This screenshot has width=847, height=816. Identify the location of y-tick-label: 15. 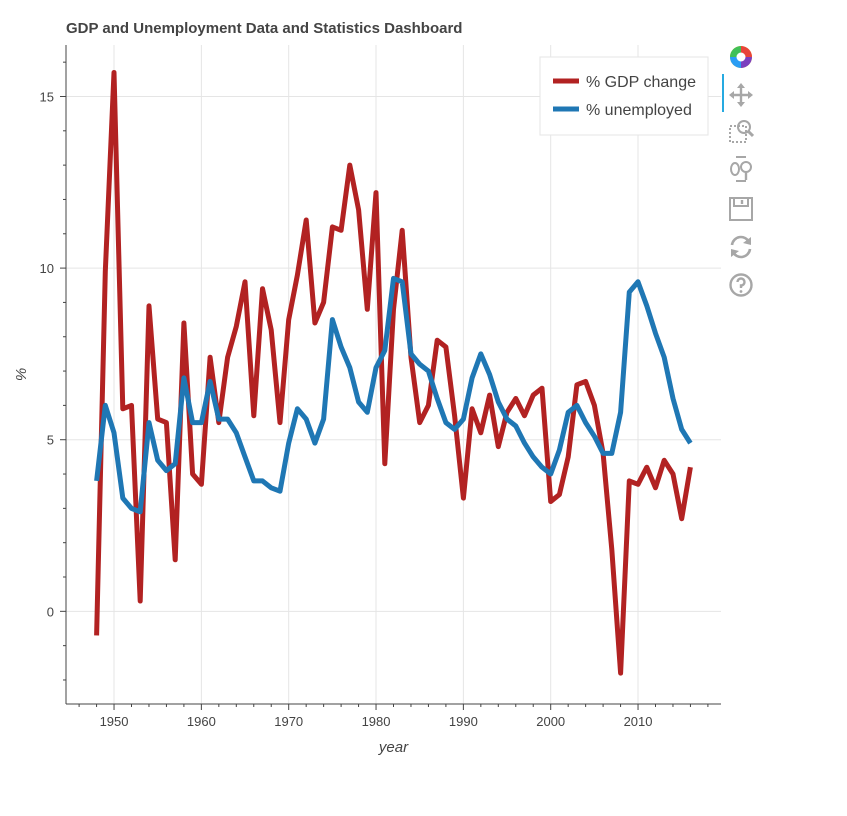
(47, 96).